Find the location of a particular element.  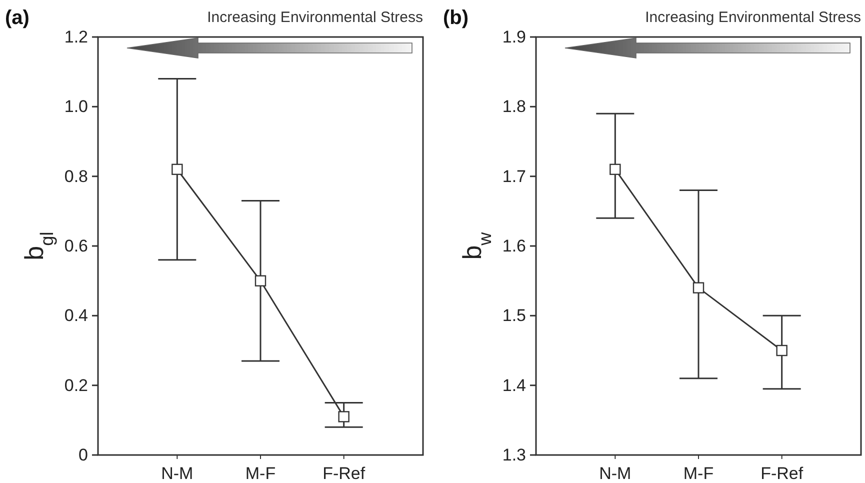

y-tick-label: 1.8 is located at coordinates (514, 106).